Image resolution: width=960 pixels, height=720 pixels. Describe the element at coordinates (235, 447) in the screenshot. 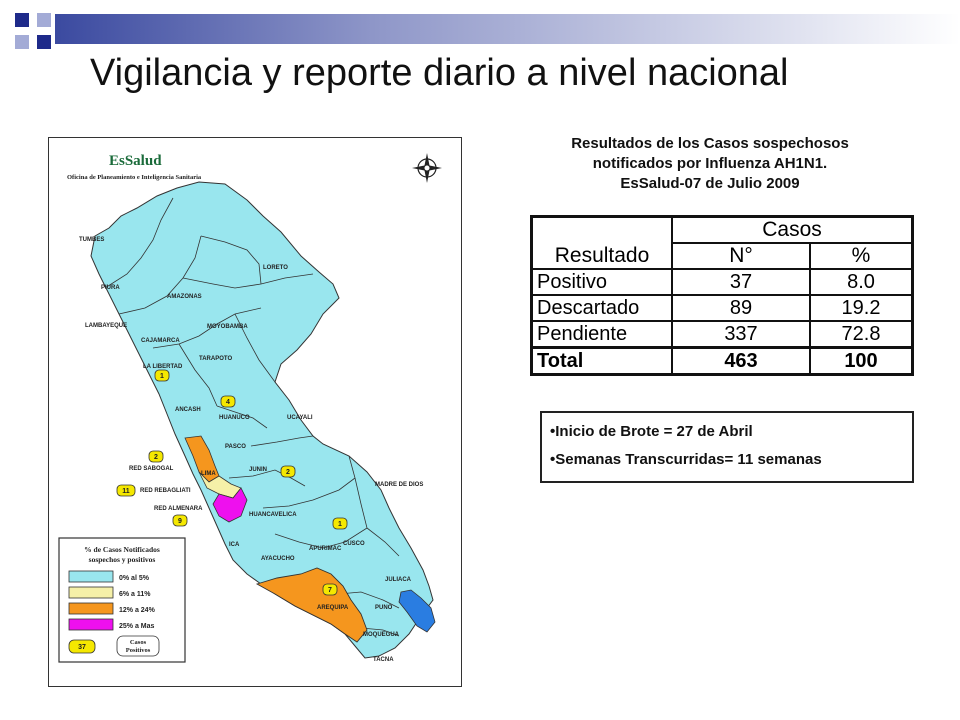

I see `region-label: PASCO` at that location.